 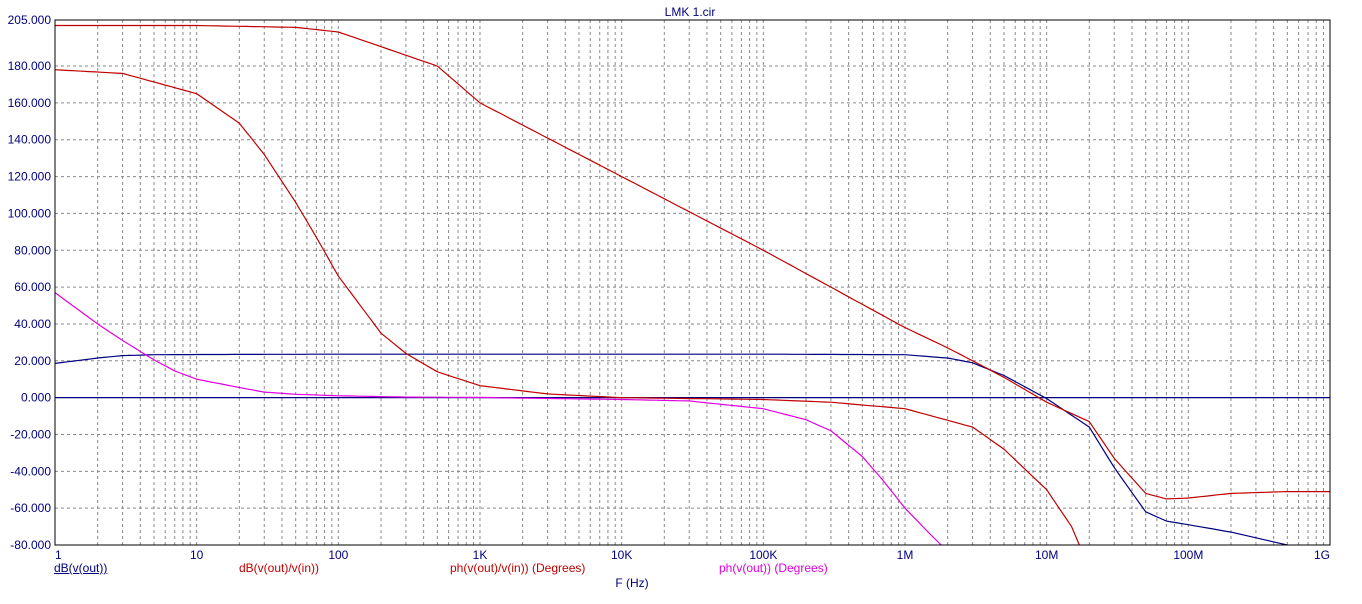 What do you see at coordinates (763, 555) in the screenshot?
I see `x-tick-label: 100K` at bounding box center [763, 555].